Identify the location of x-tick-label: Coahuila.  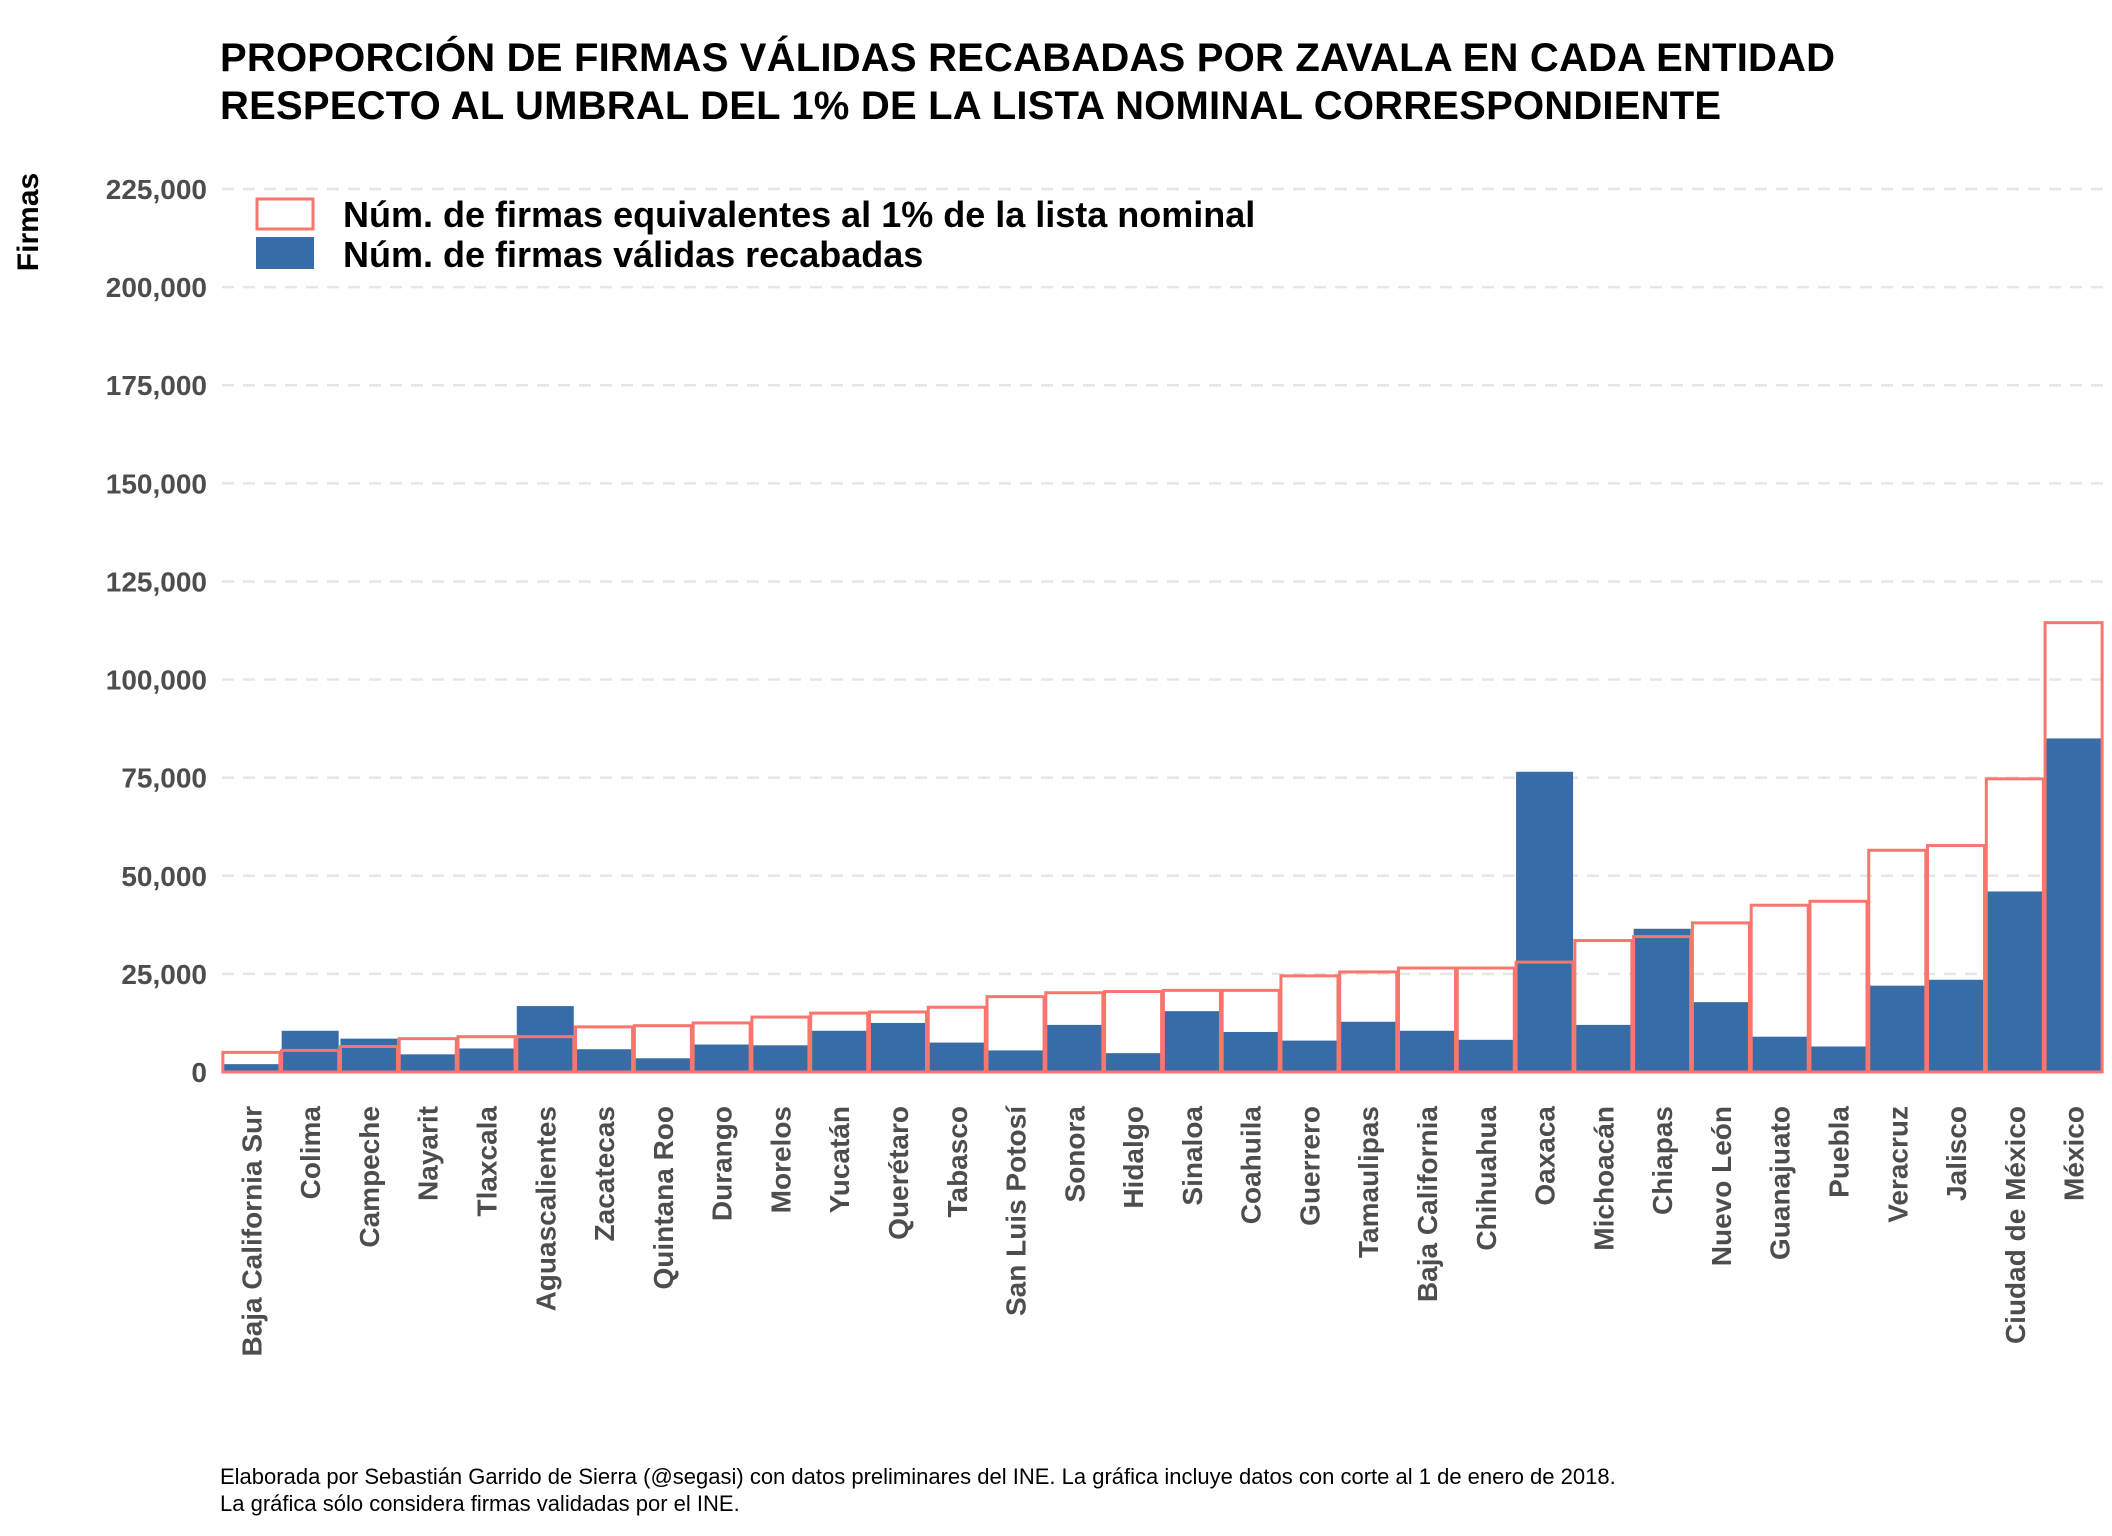
(1251, 1165).